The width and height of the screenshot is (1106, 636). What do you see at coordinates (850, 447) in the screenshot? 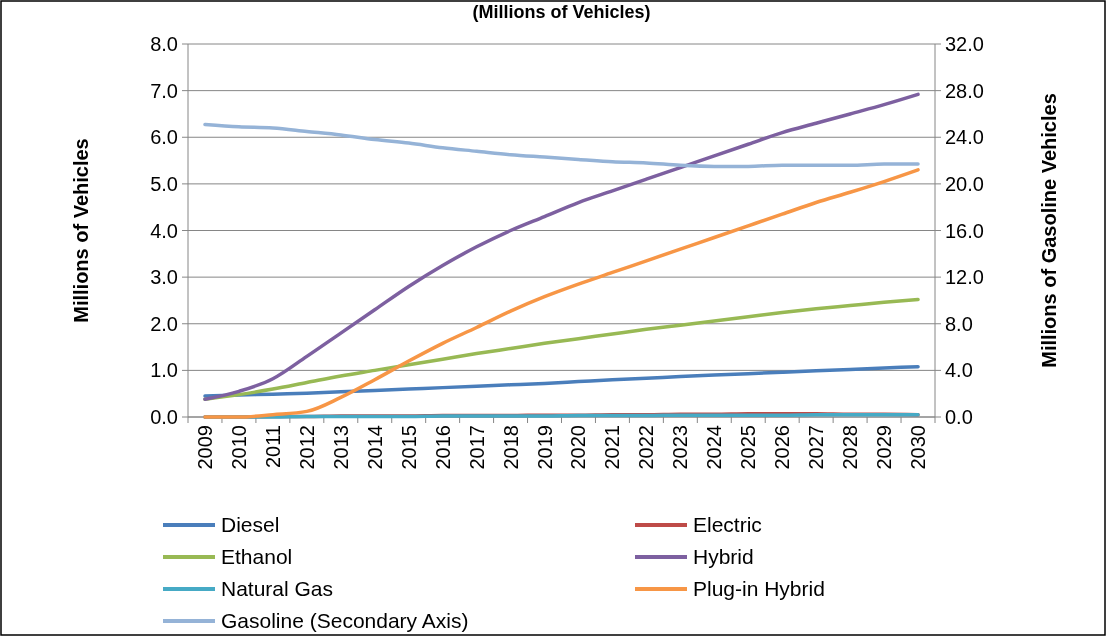
I see `x-tick-label: 2028` at bounding box center [850, 447].